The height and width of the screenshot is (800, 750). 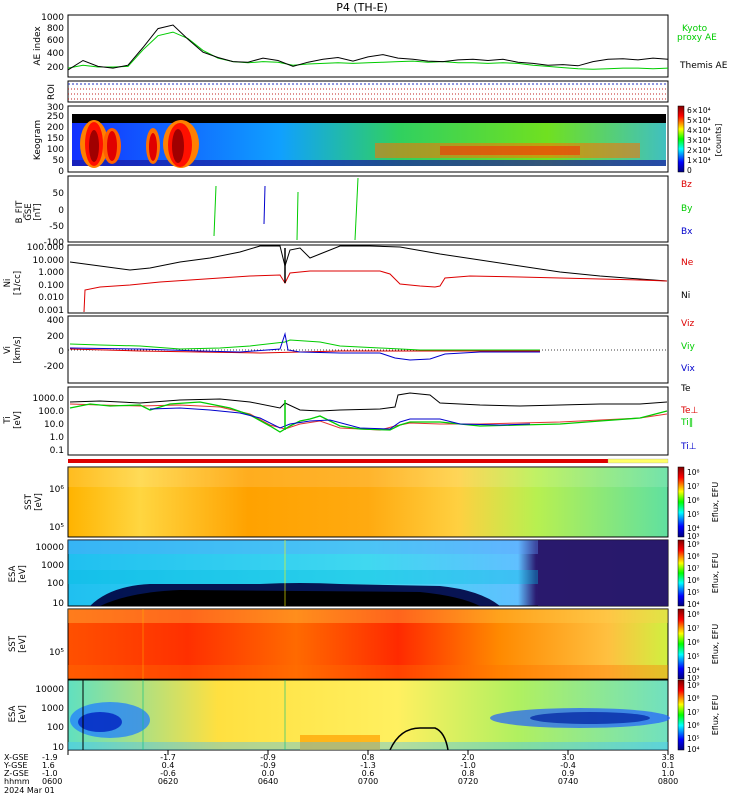 What do you see at coordinates (693, 568) in the screenshot?
I see `esa-e-cbar-tick: 10⁷` at bounding box center [693, 568].